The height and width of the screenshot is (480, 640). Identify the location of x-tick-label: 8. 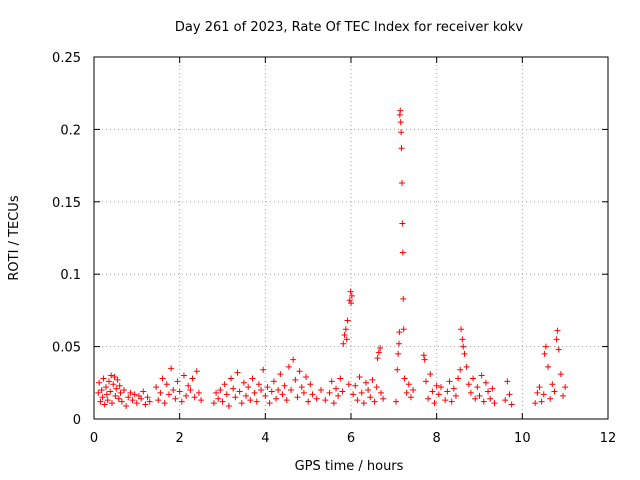
(437, 438).